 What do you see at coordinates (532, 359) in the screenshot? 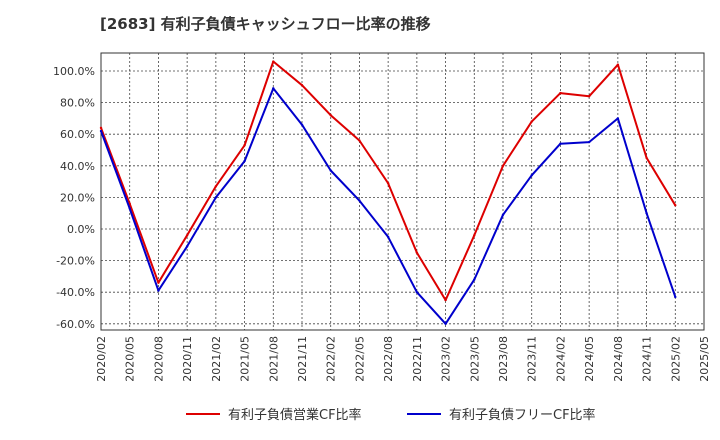
I see `x-tick-label: 2023/11` at bounding box center [532, 359].